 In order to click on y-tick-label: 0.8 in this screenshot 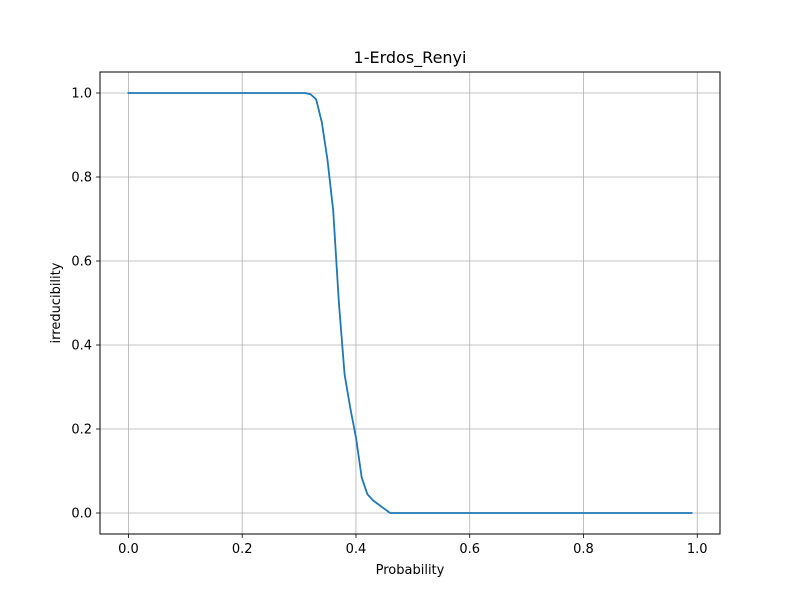, I will do `click(81, 178)`.